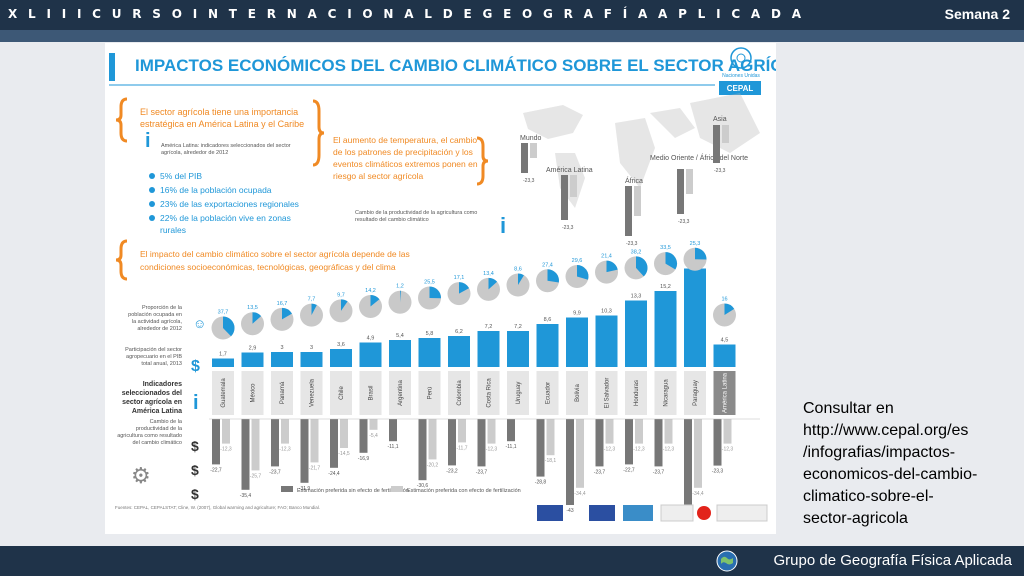 Image resolution: width=1024 pixels, height=576 pixels. Describe the element at coordinates (629, 470) in the screenshot. I see `productivity-value-label: -22,7` at that location.